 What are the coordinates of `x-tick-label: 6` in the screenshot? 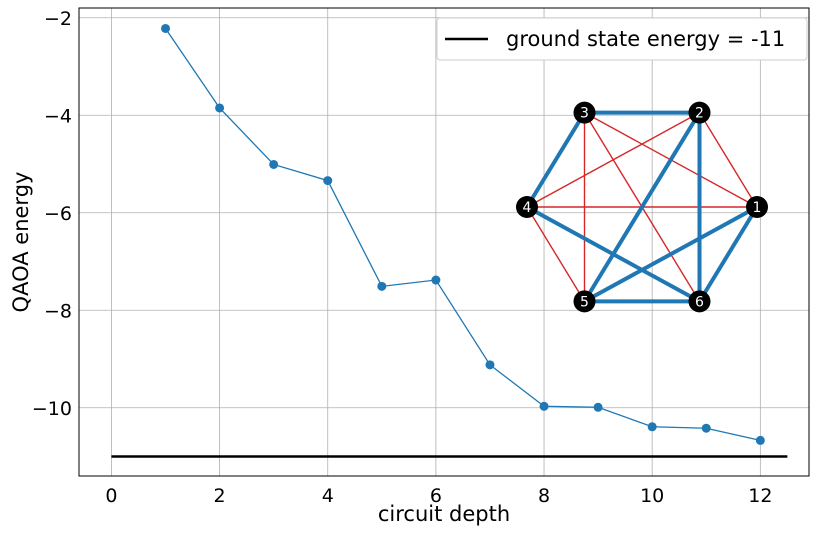 It's located at (436, 496).